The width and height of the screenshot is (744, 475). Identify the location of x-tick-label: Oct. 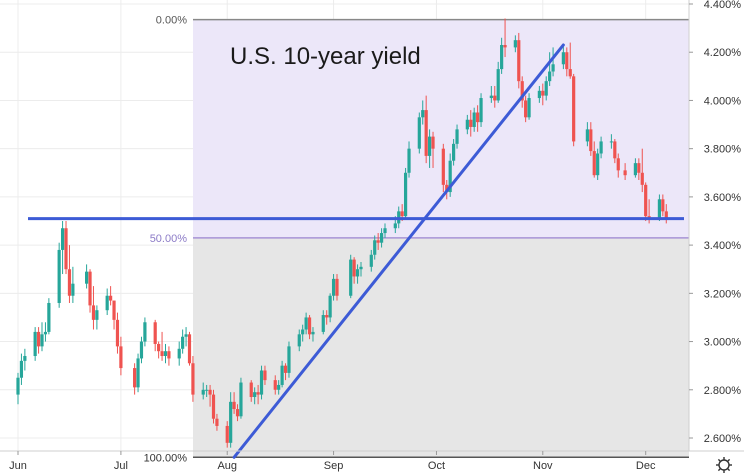
(436, 466).